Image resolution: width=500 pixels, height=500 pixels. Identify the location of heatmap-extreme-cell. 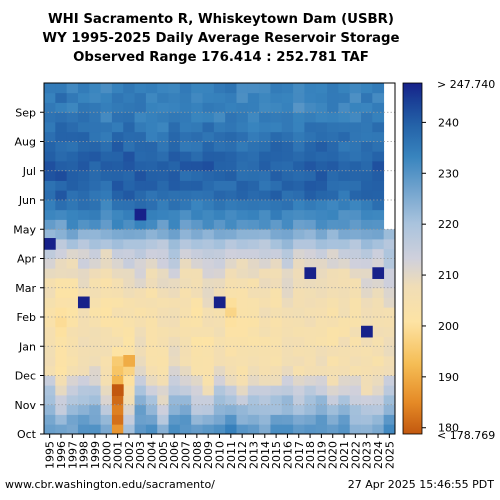
(83, 302).